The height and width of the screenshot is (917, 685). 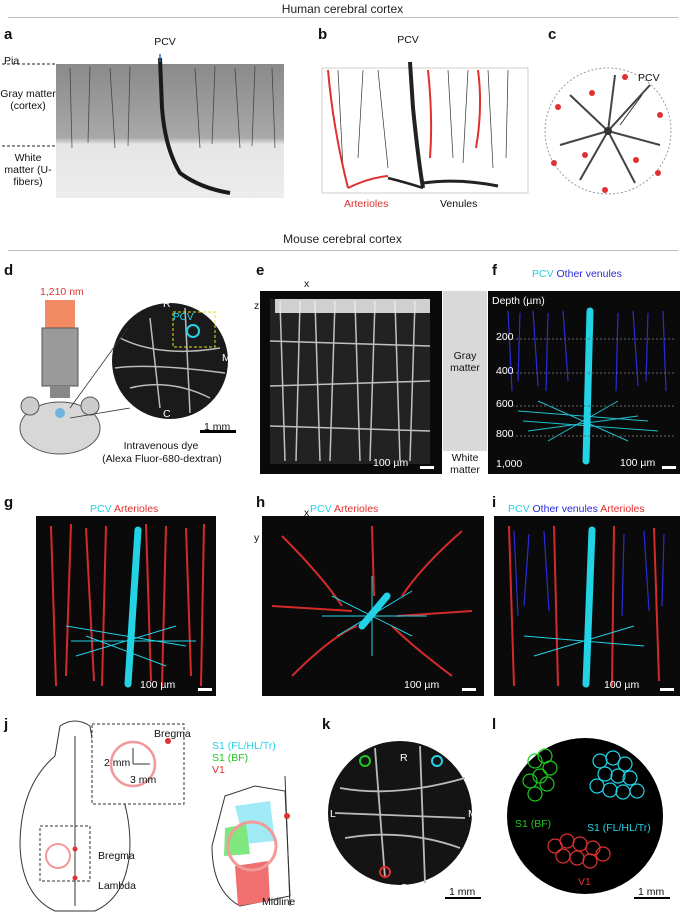 I want to click on panel-d-pcv: PCV, so click(x=183, y=317).